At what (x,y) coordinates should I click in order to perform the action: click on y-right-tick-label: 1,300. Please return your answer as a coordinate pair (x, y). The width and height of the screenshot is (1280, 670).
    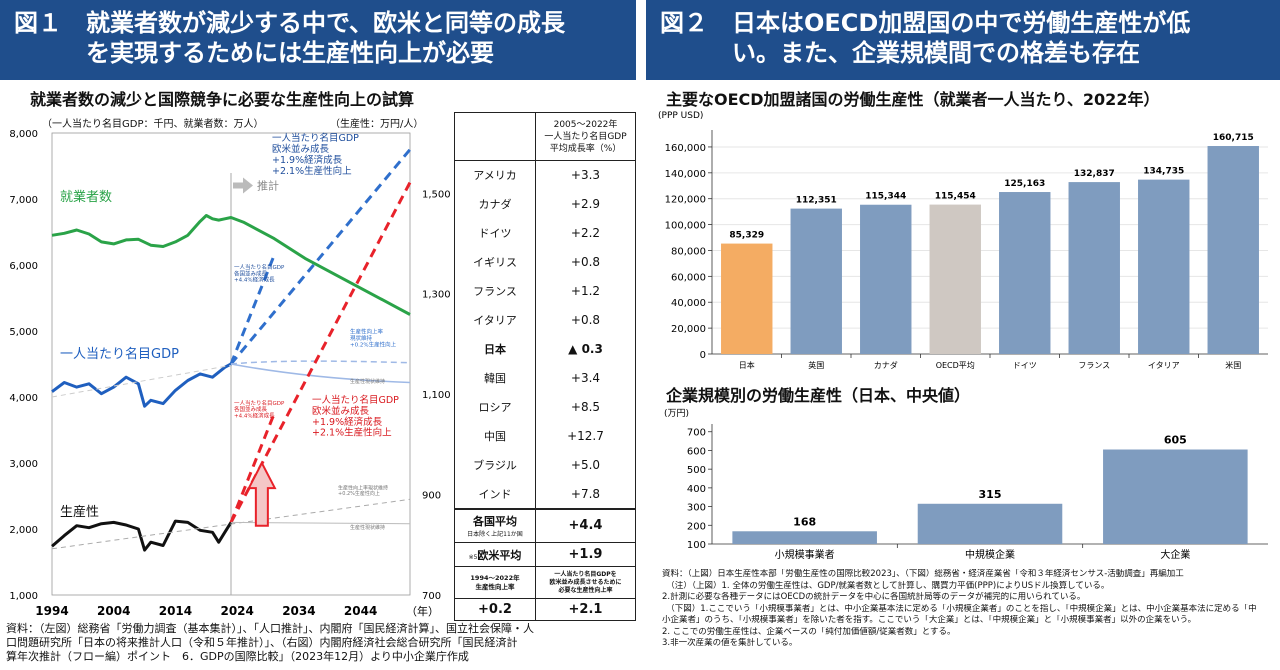
    Looking at the image, I should click on (436, 295).